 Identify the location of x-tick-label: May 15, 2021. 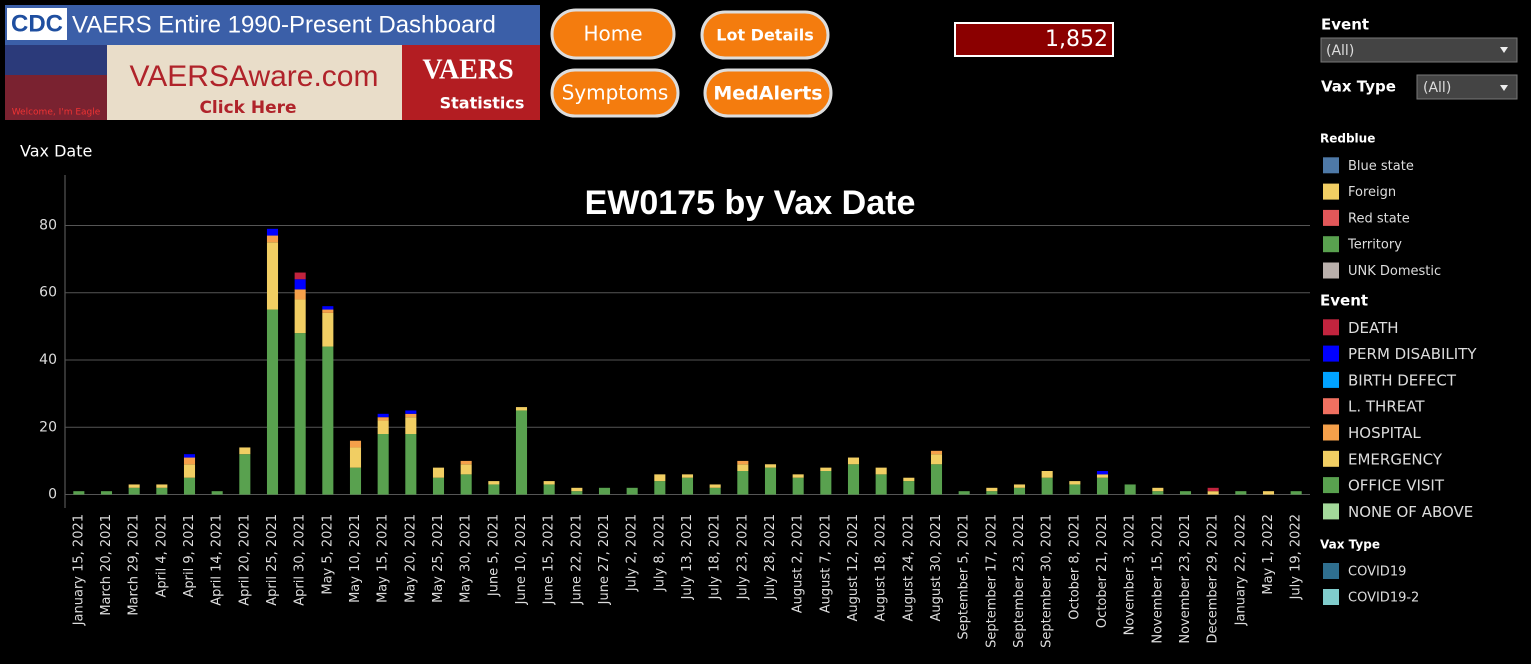
(383, 558).